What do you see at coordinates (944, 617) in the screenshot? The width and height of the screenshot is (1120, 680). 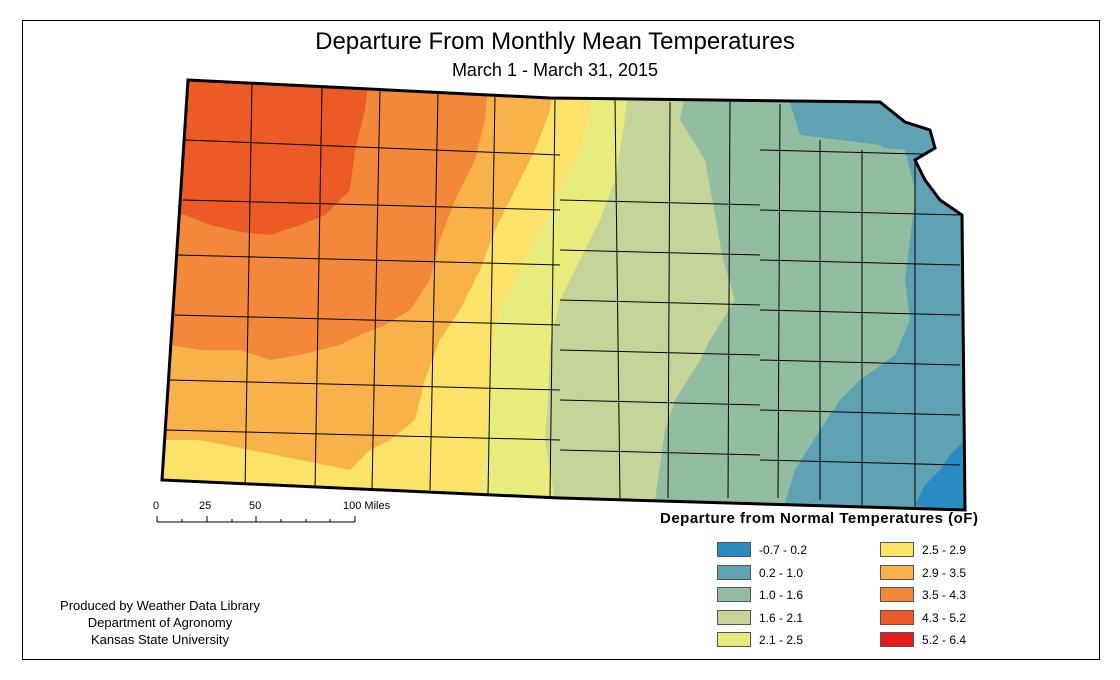 I see `legend-label: 4.3 - 5.2` at bounding box center [944, 617].